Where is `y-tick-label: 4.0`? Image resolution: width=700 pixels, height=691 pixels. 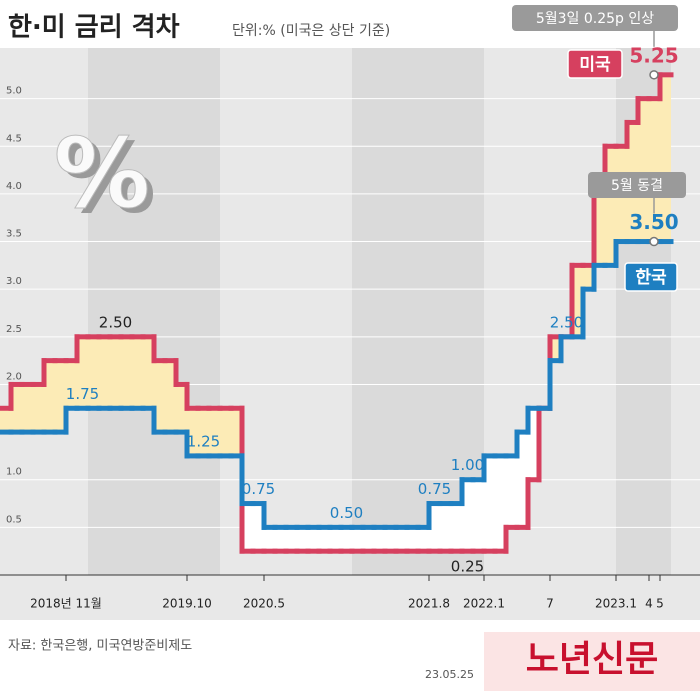
y-tick-label: 4.0 is located at coordinates (14, 186).